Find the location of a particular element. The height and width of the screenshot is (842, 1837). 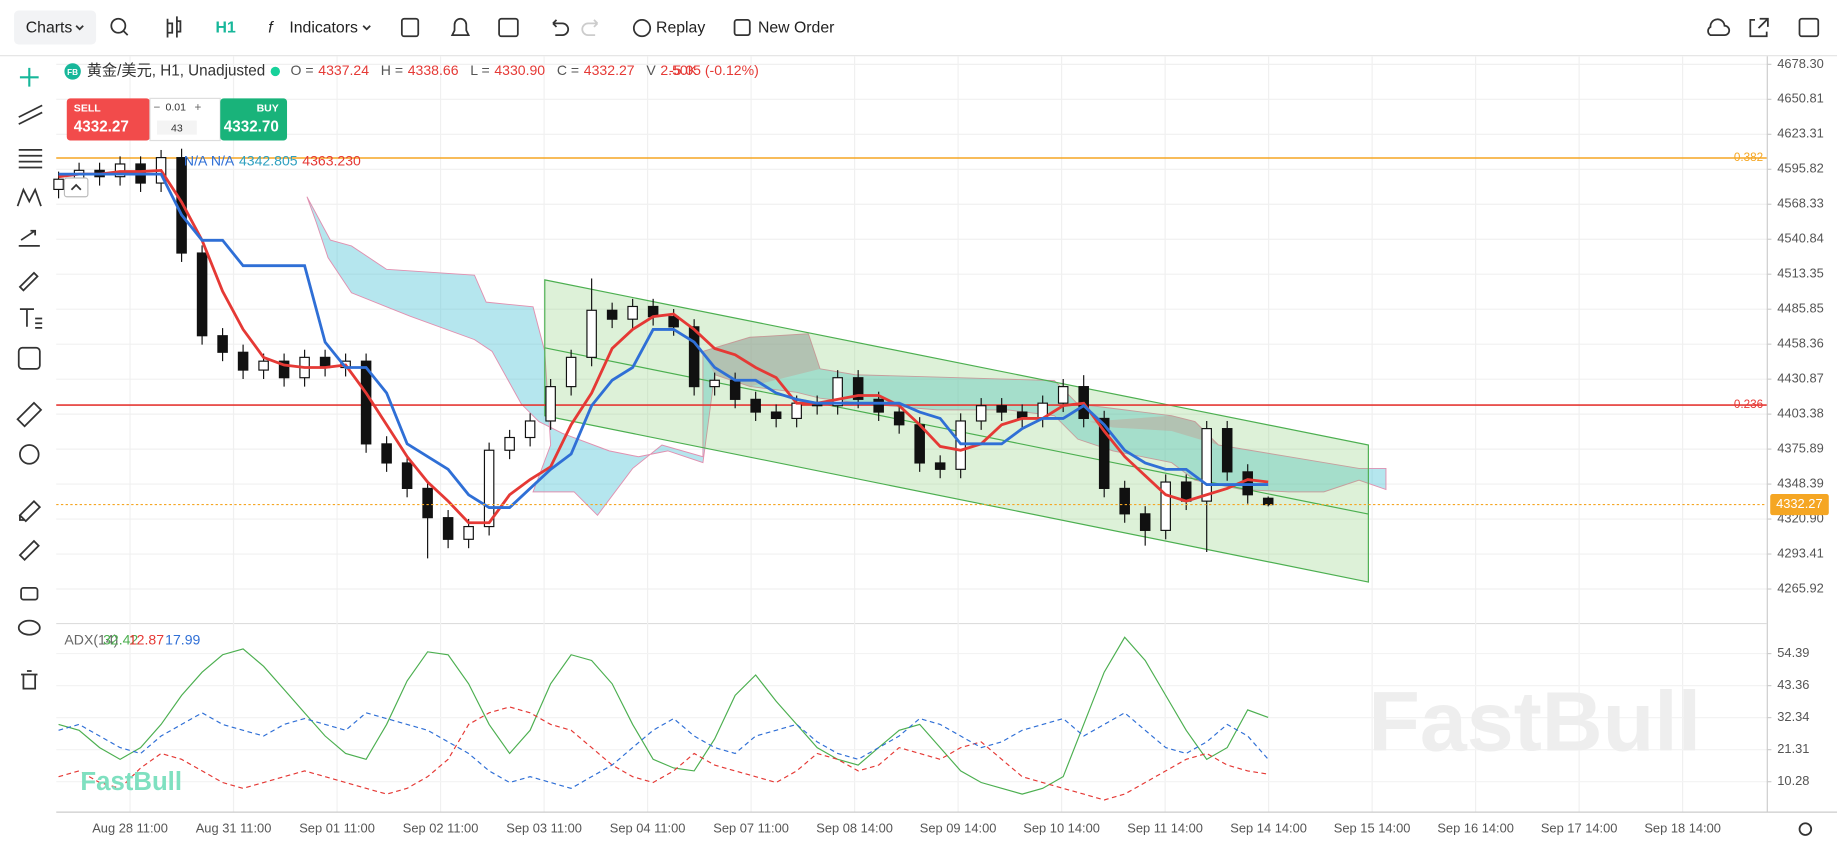

last-price-label: 4332.27 is located at coordinates (1799, 503).